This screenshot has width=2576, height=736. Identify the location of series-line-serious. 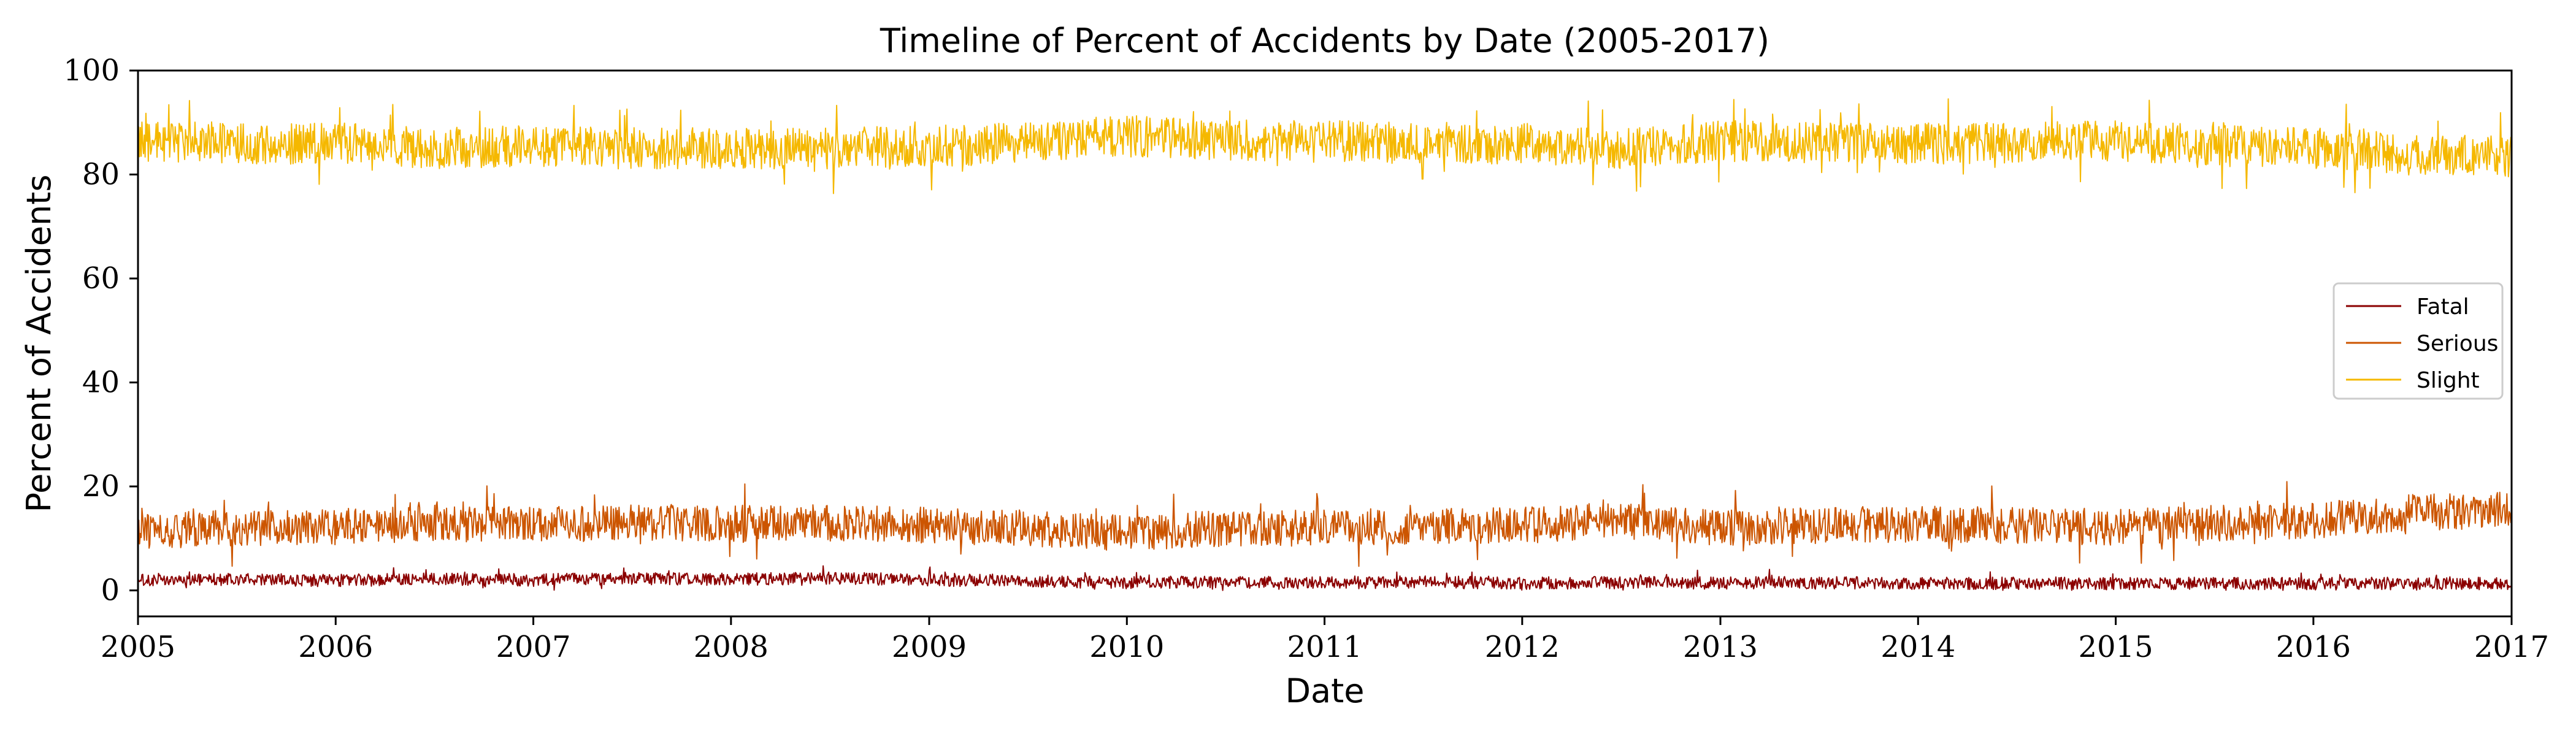
(1324, 524).